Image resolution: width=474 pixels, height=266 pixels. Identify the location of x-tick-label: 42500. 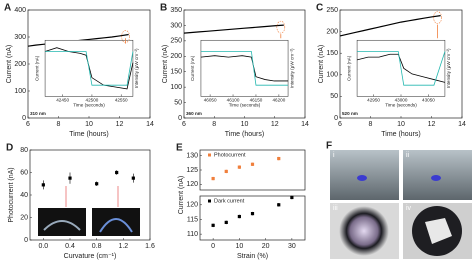
(92, 100).